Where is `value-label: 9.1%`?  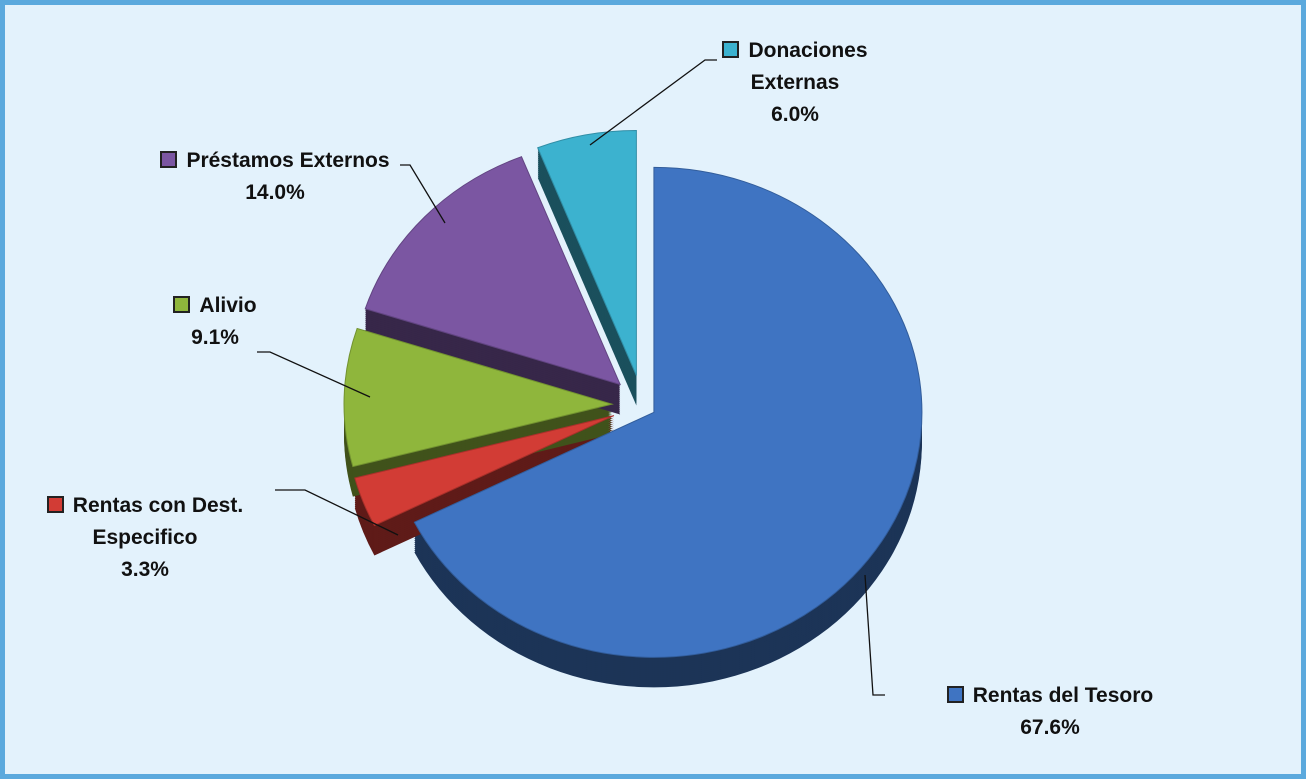 value-label: 9.1% is located at coordinates (215, 337).